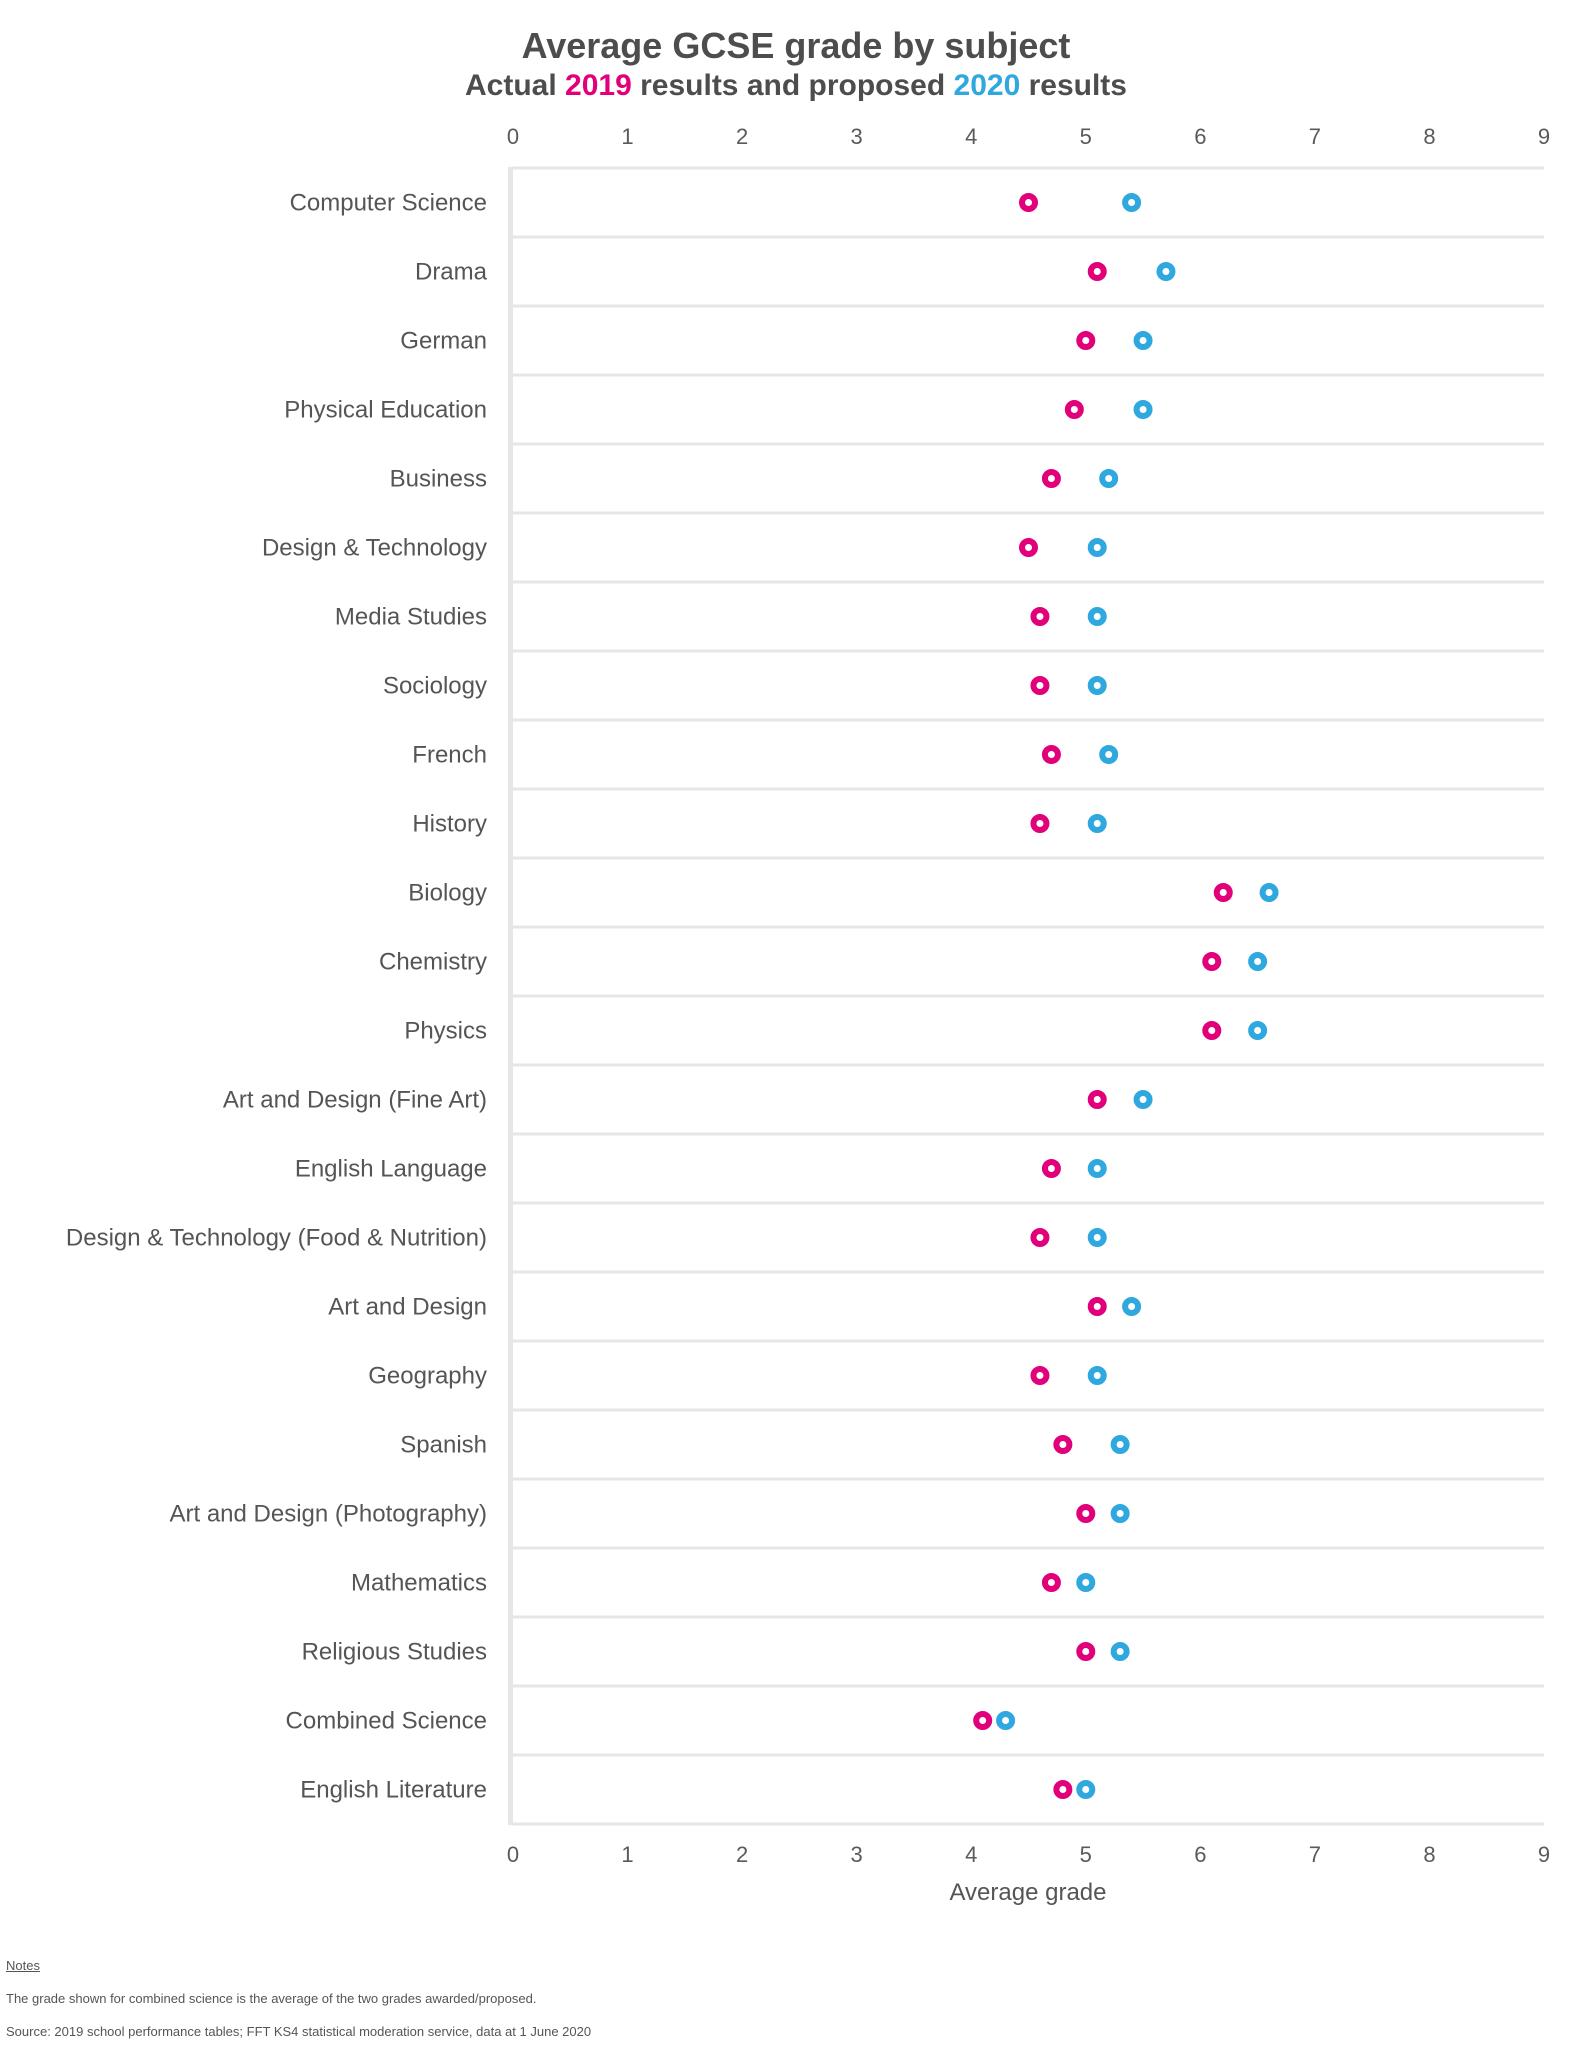 The height and width of the screenshot is (2048, 1592). Describe the element at coordinates (742, 1854) in the screenshot. I see `x-tick-label-bottom: 2` at that location.